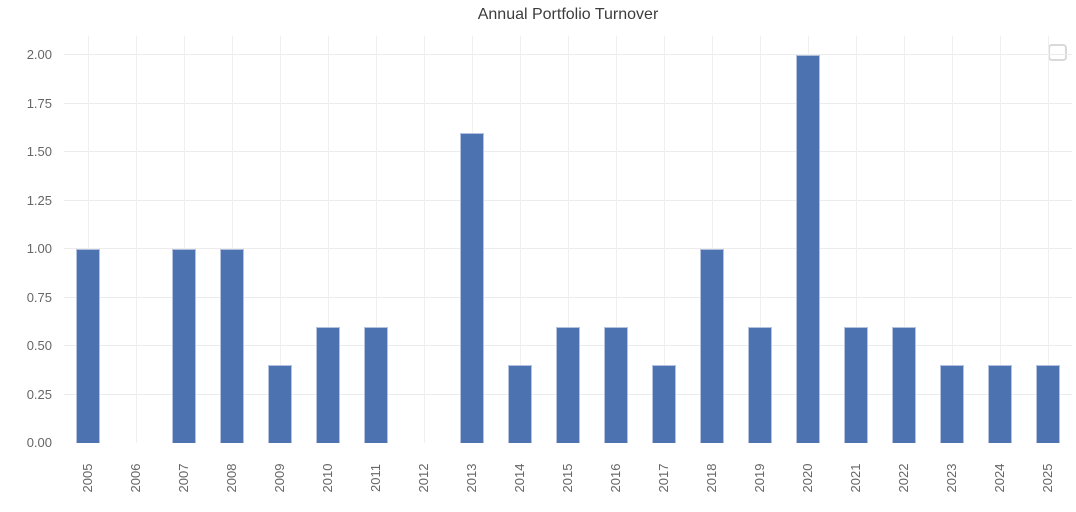  I want to click on bar-2024, so click(1000, 404).